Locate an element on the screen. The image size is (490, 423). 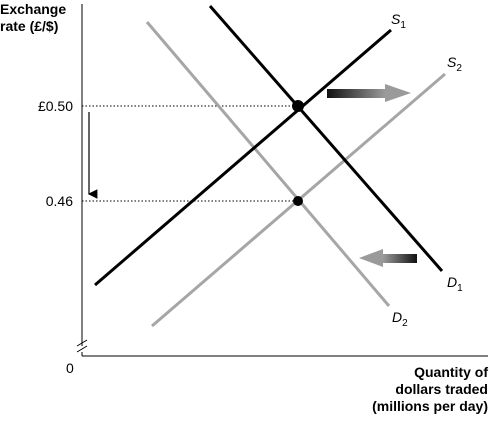
y-axis-label-line1: Exchange is located at coordinates (33, 9).